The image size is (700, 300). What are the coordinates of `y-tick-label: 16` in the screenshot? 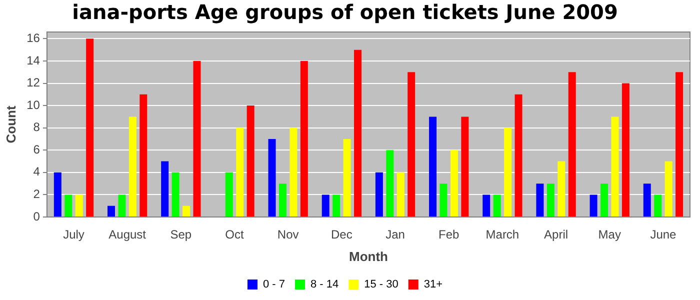 It's located at (33, 38).